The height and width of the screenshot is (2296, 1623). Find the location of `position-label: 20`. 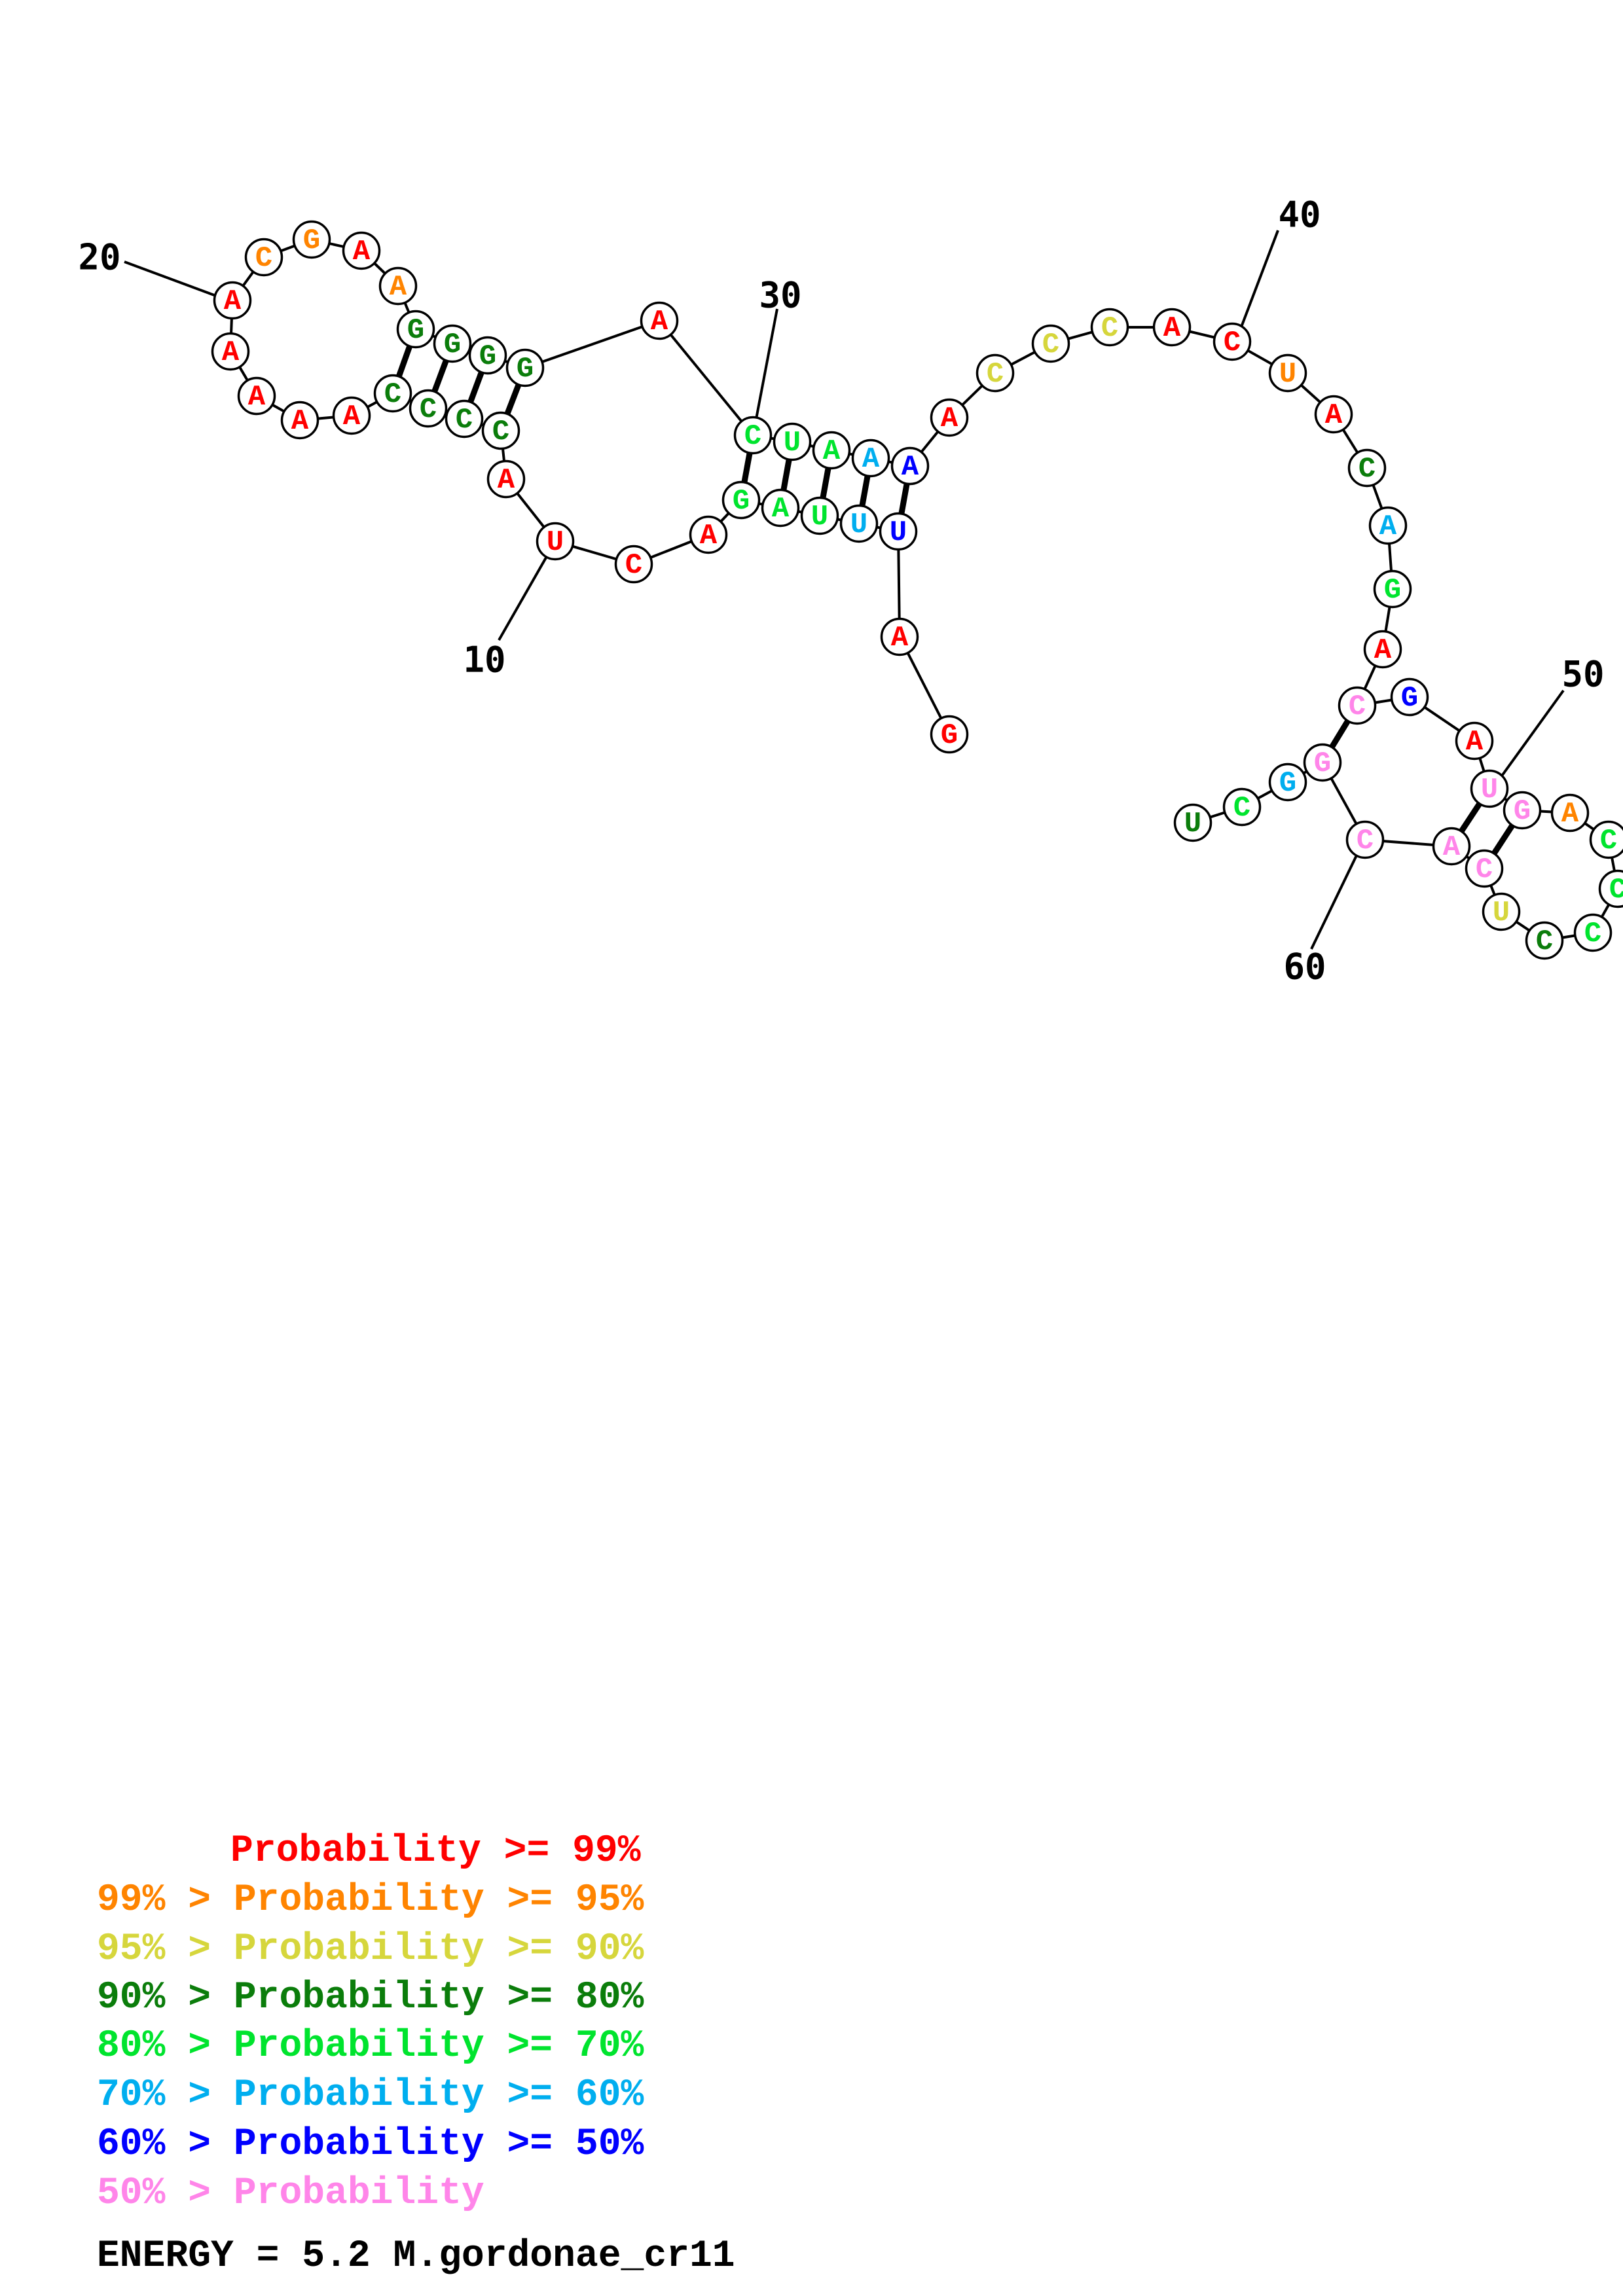

position-label: 20 is located at coordinates (99, 257).